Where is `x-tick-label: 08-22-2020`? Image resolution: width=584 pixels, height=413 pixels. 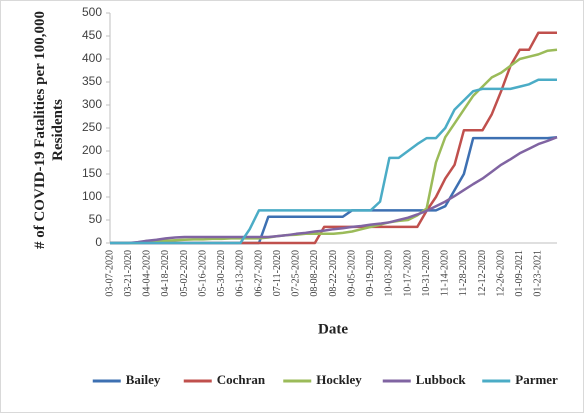
x-tick-label: 08-22-2020 is located at coordinates (333, 273).